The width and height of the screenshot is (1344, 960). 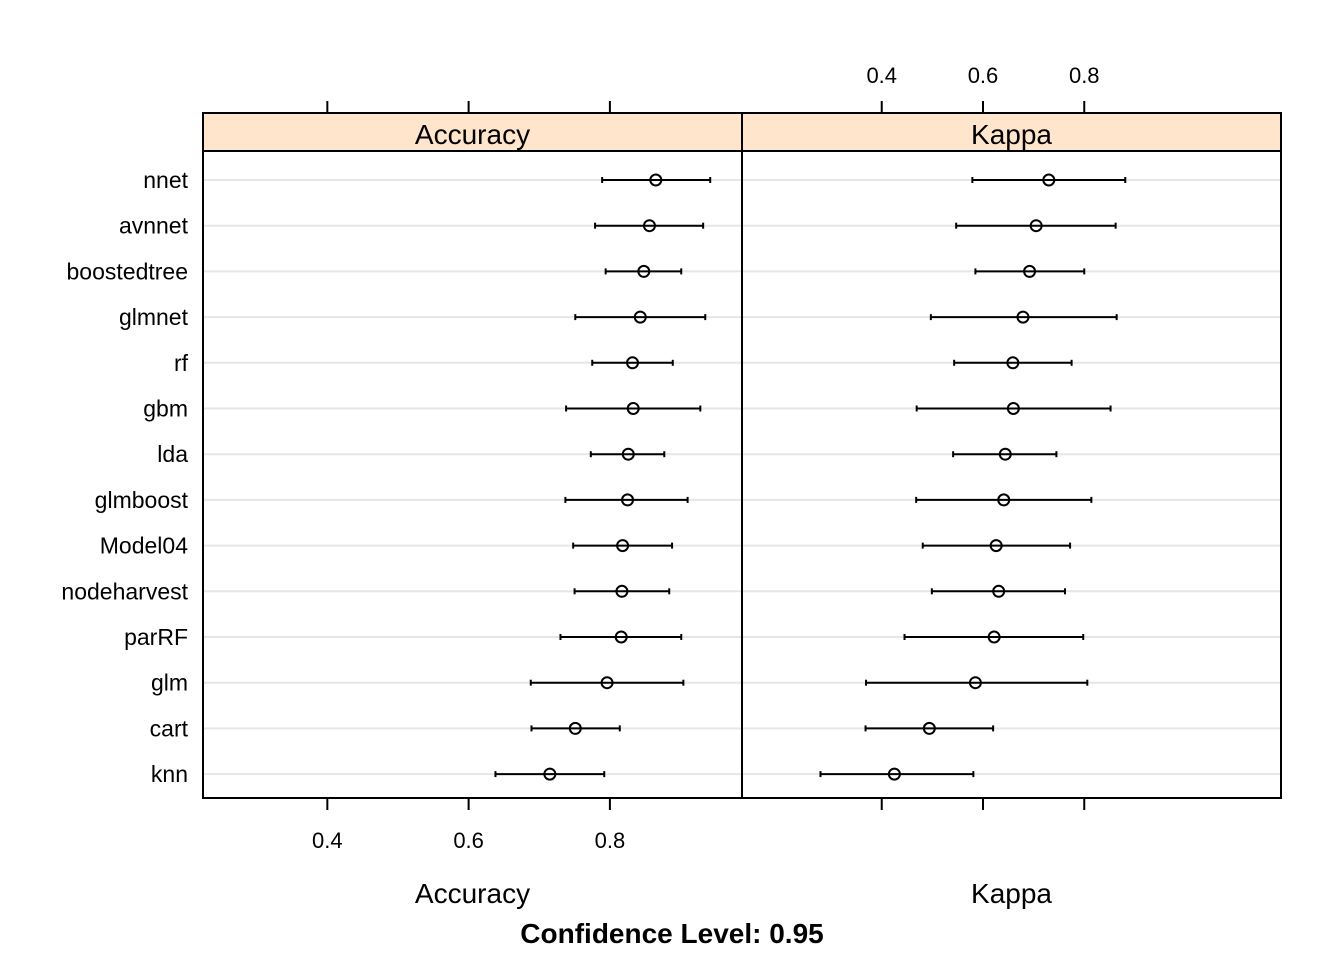 What do you see at coordinates (983, 75) in the screenshot?
I see `tick-label-kappa-1: 0.6` at bounding box center [983, 75].